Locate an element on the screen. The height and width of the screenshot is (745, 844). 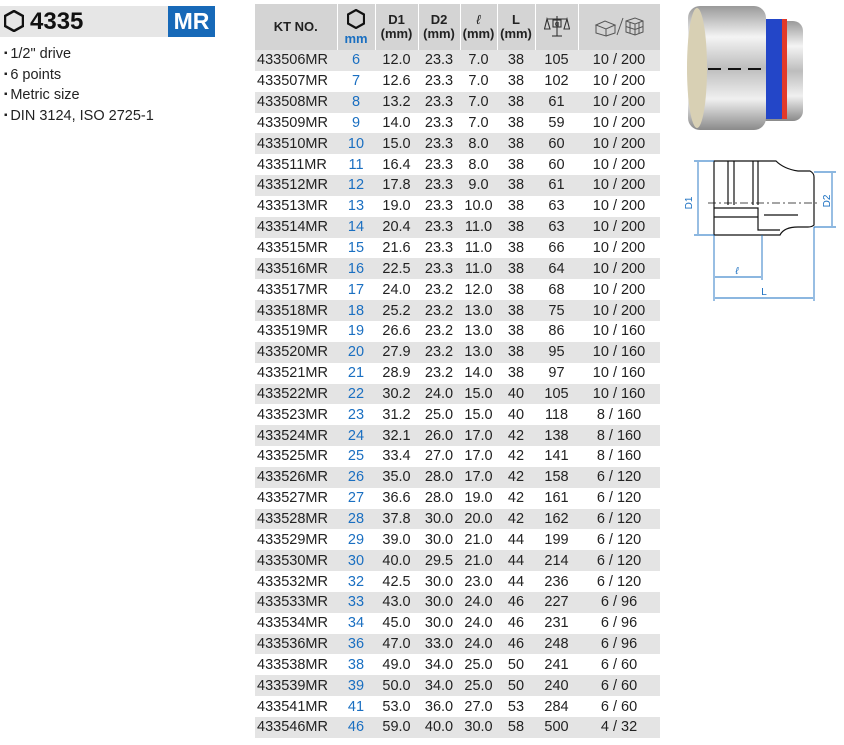
cell-kt-no: 433538MR is located at coordinates (292, 664).